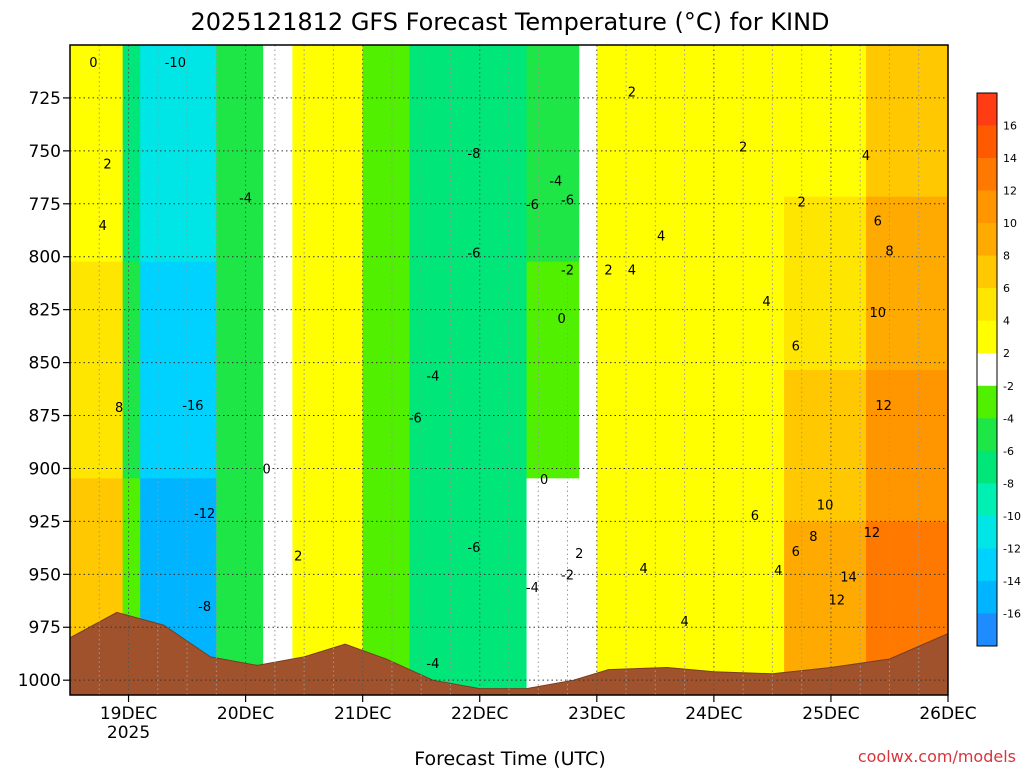  Describe the element at coordinates (175, 63) in the screenshot. I see `contour-label: -10` at that location.